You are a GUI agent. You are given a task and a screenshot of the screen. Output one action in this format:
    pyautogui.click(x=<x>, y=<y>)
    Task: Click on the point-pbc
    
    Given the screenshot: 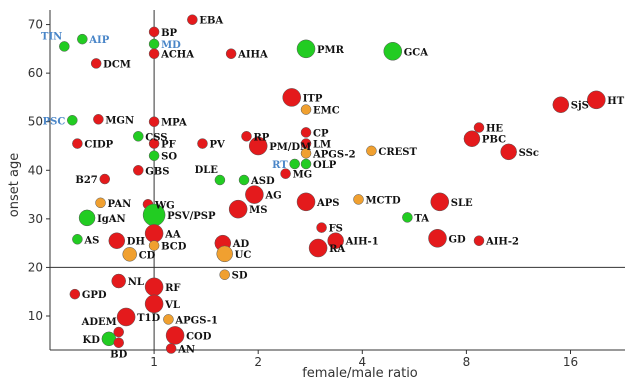 What is the action you would take?
    pyautogui.click(x=472, y=138)
    